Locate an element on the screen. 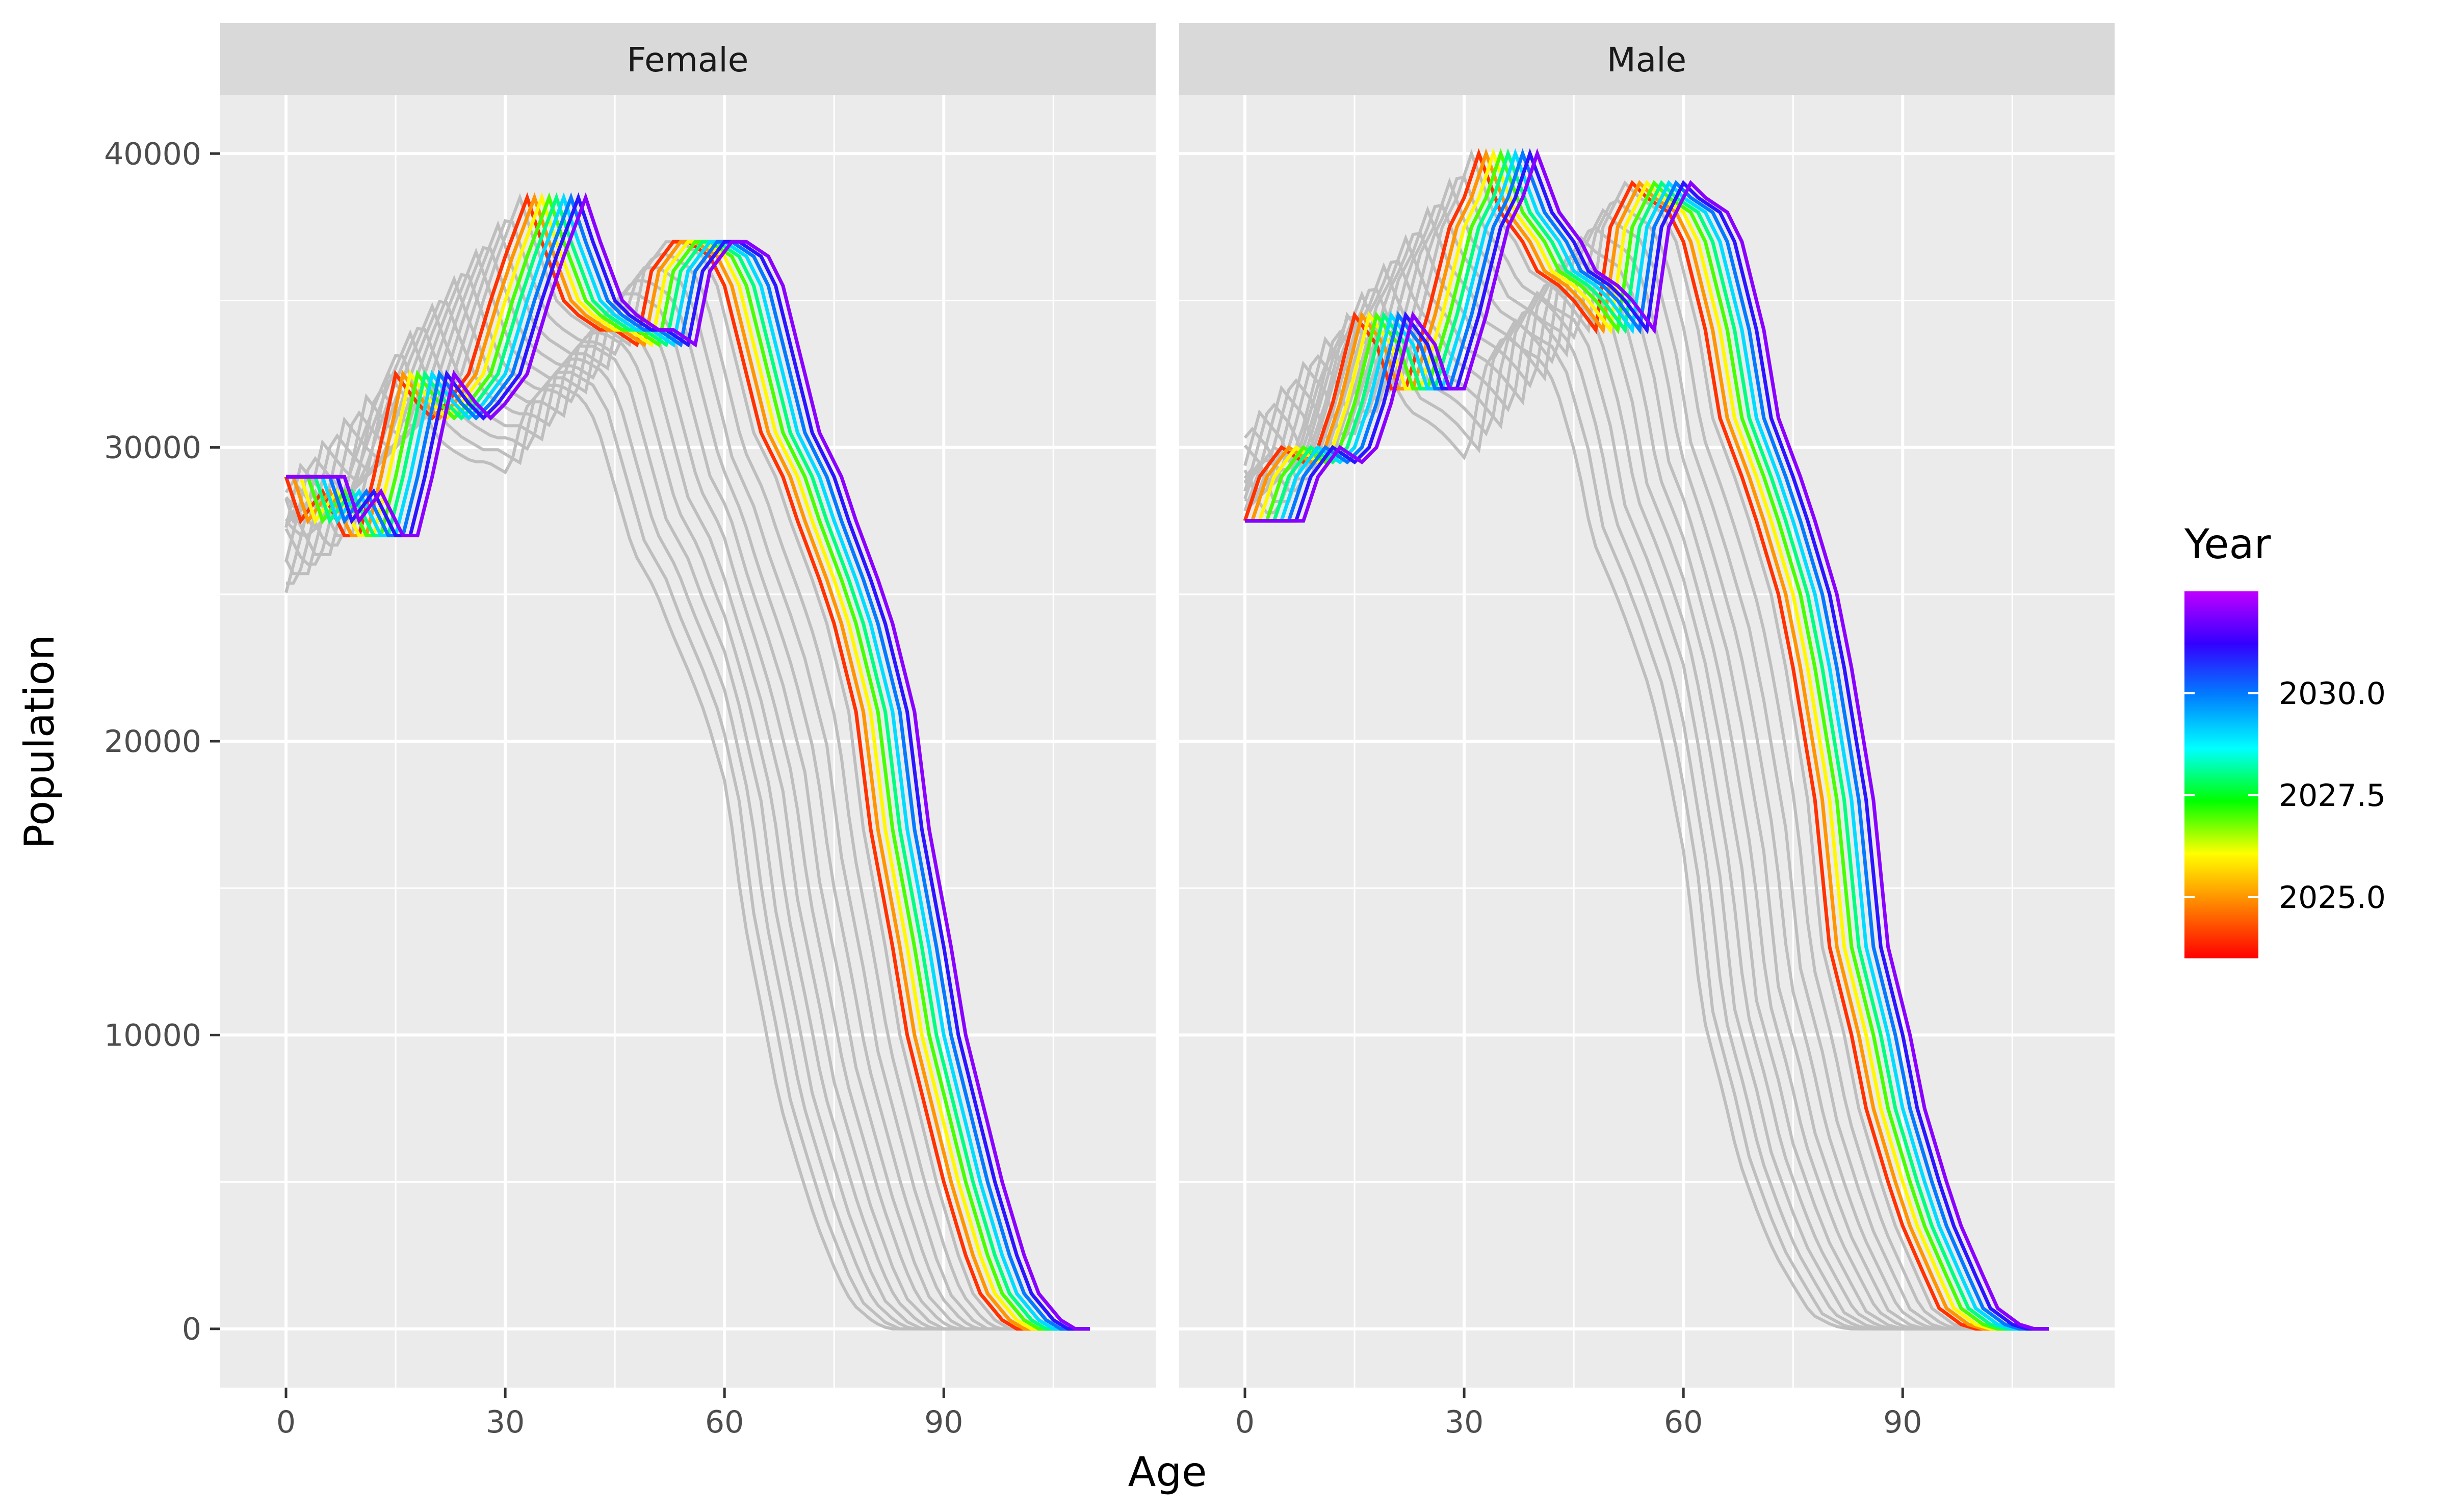 The height and width of the screenshot is (1512, 2447). y-axis-title: Population is located at coordinates (39, 742).